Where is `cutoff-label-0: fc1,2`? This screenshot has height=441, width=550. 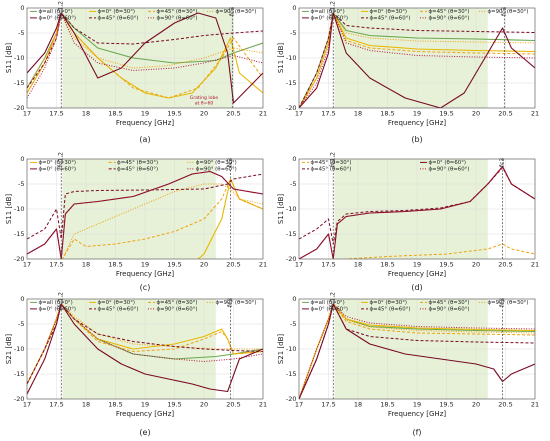
cutoff-label-0: fc1,2 is located at coordinates (61, 8).